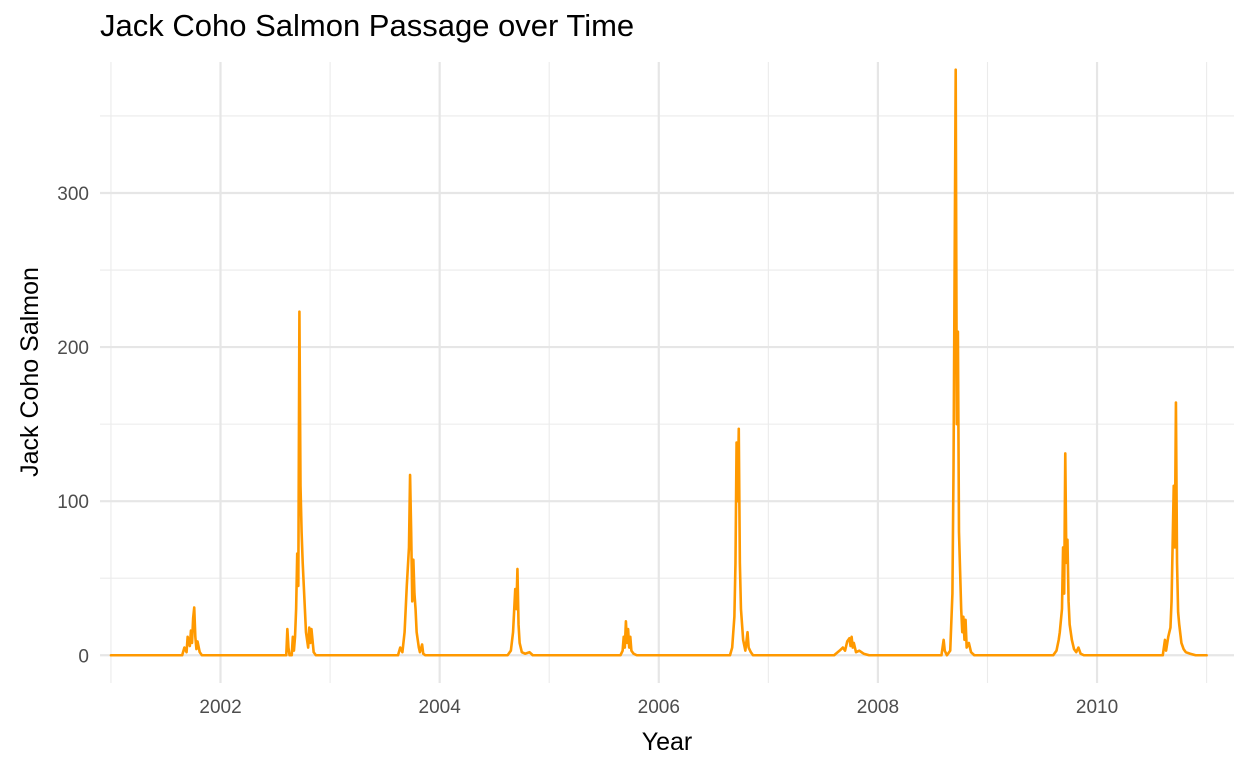  I want to click on x-tick-label: 2004, so click(440, 707).